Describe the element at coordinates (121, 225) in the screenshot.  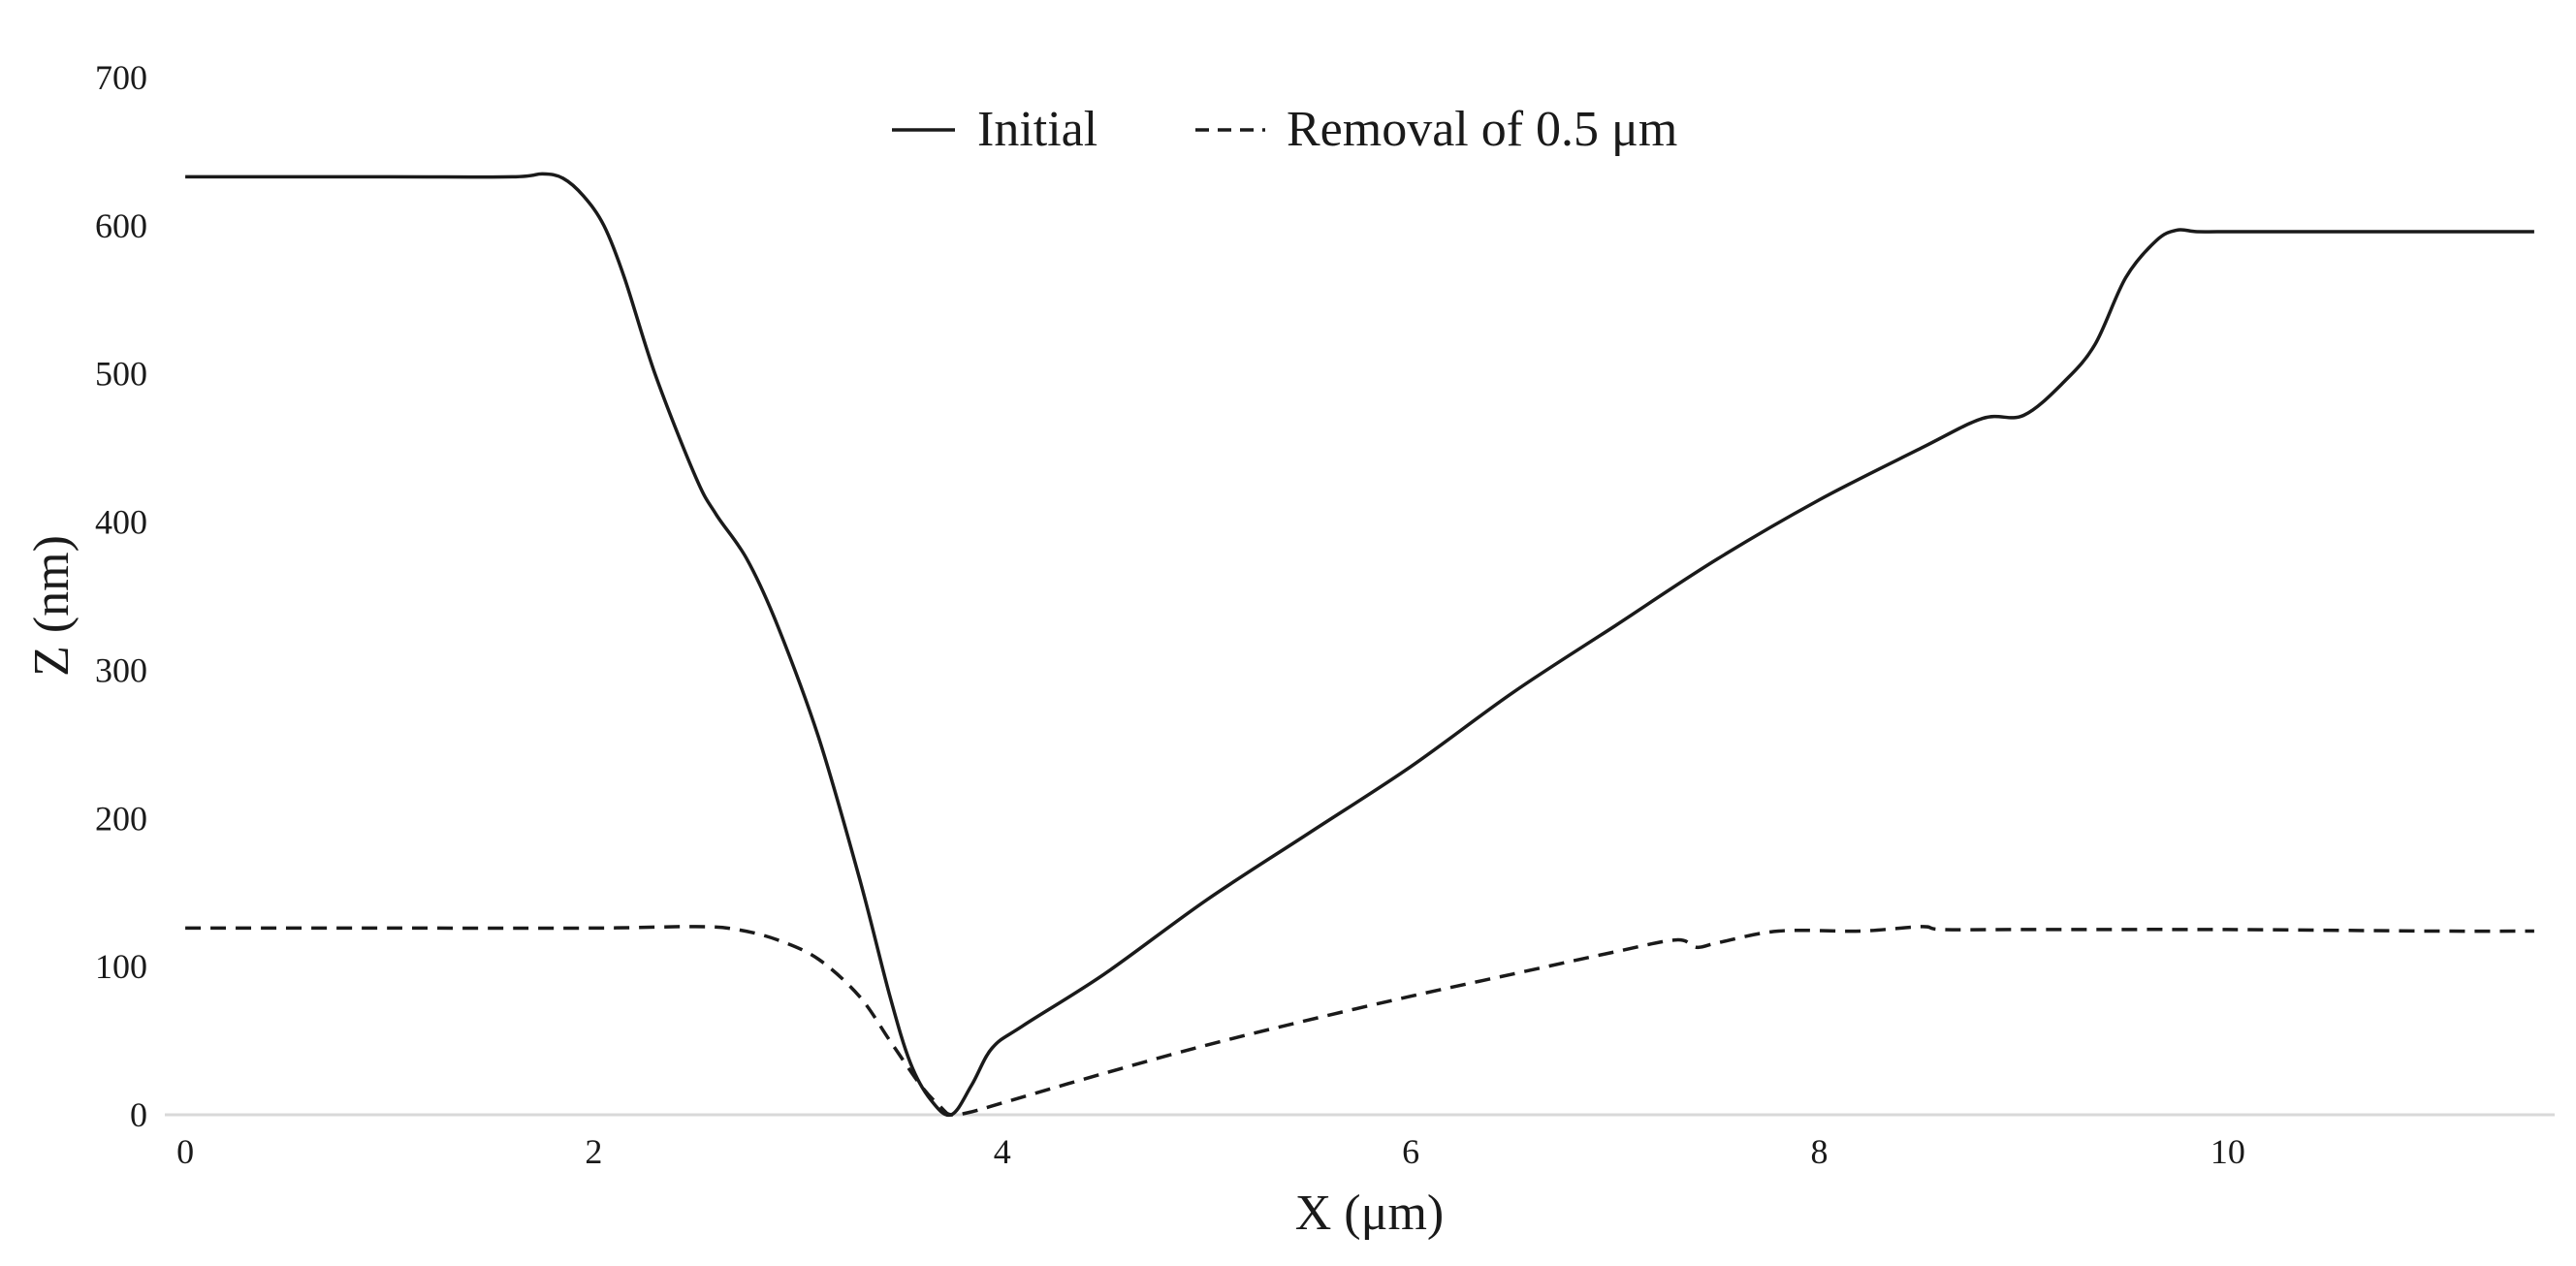
I see `y-tick-label: 600` at that location.